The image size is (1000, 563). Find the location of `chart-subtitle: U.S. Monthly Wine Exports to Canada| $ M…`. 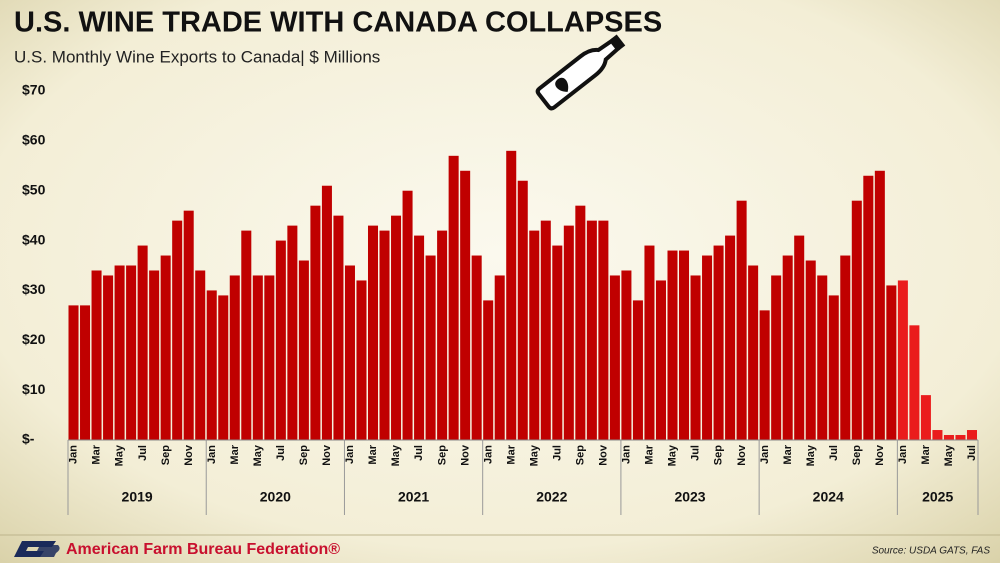

chart-subtitle: U.S. Monthly Wine Exports to Canada| $ M… is located at coordinates (197, 56).